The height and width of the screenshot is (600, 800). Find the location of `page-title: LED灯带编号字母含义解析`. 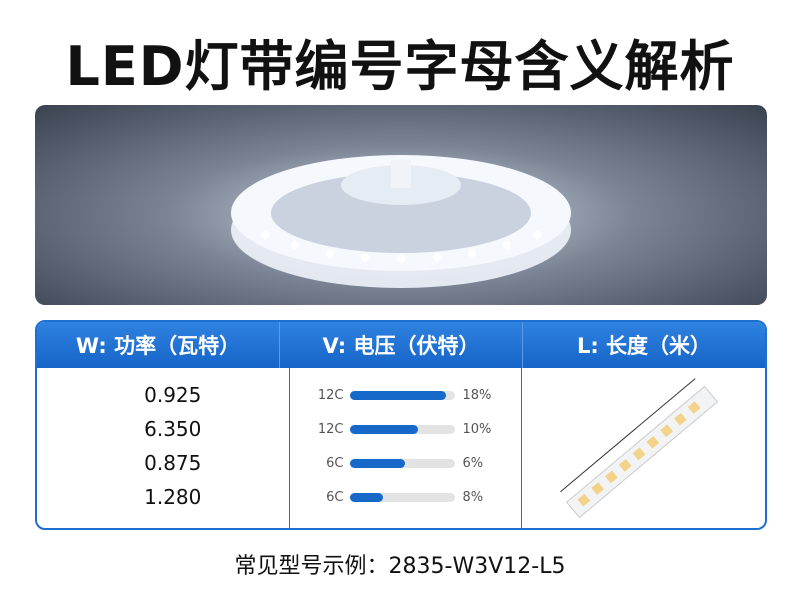

page-title: LED灯带编号字母含义解析 is located at coordinates (400, 66).